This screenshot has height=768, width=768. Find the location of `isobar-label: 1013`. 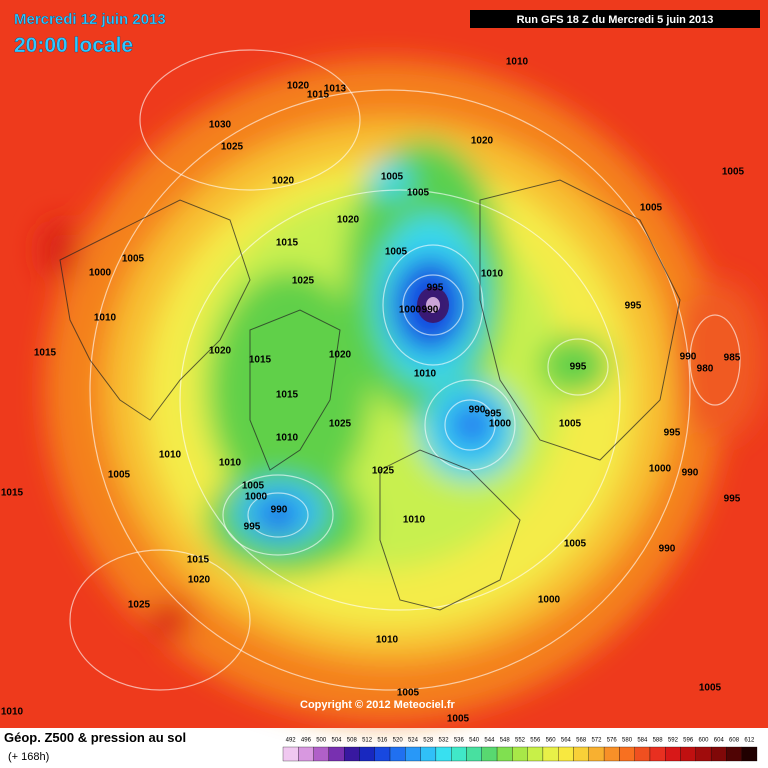

isobar-label: 1013 is located at coordinates (335, 89).